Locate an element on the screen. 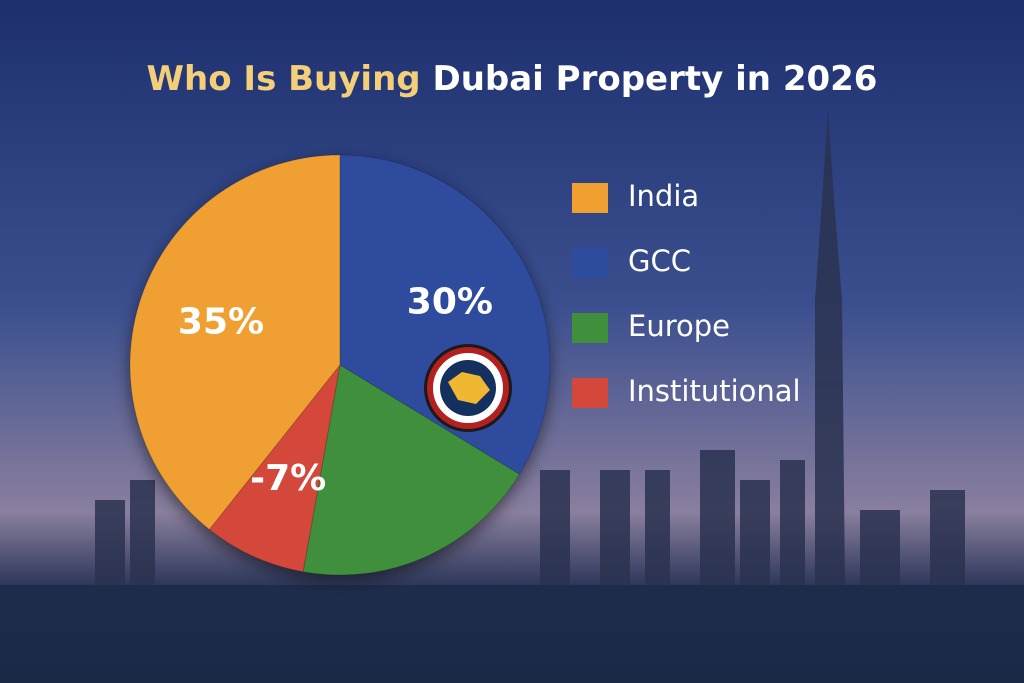 Image resolution: width=1024 pixels, height=683 pixels. labels: 35% 30% -7% is located at coordinates (335, 390).